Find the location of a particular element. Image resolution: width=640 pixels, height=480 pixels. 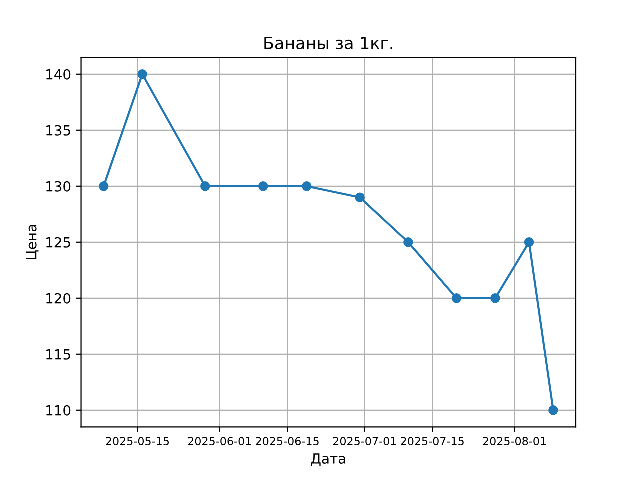

y-tick-label: 125 is located at coordinates (58, 242).